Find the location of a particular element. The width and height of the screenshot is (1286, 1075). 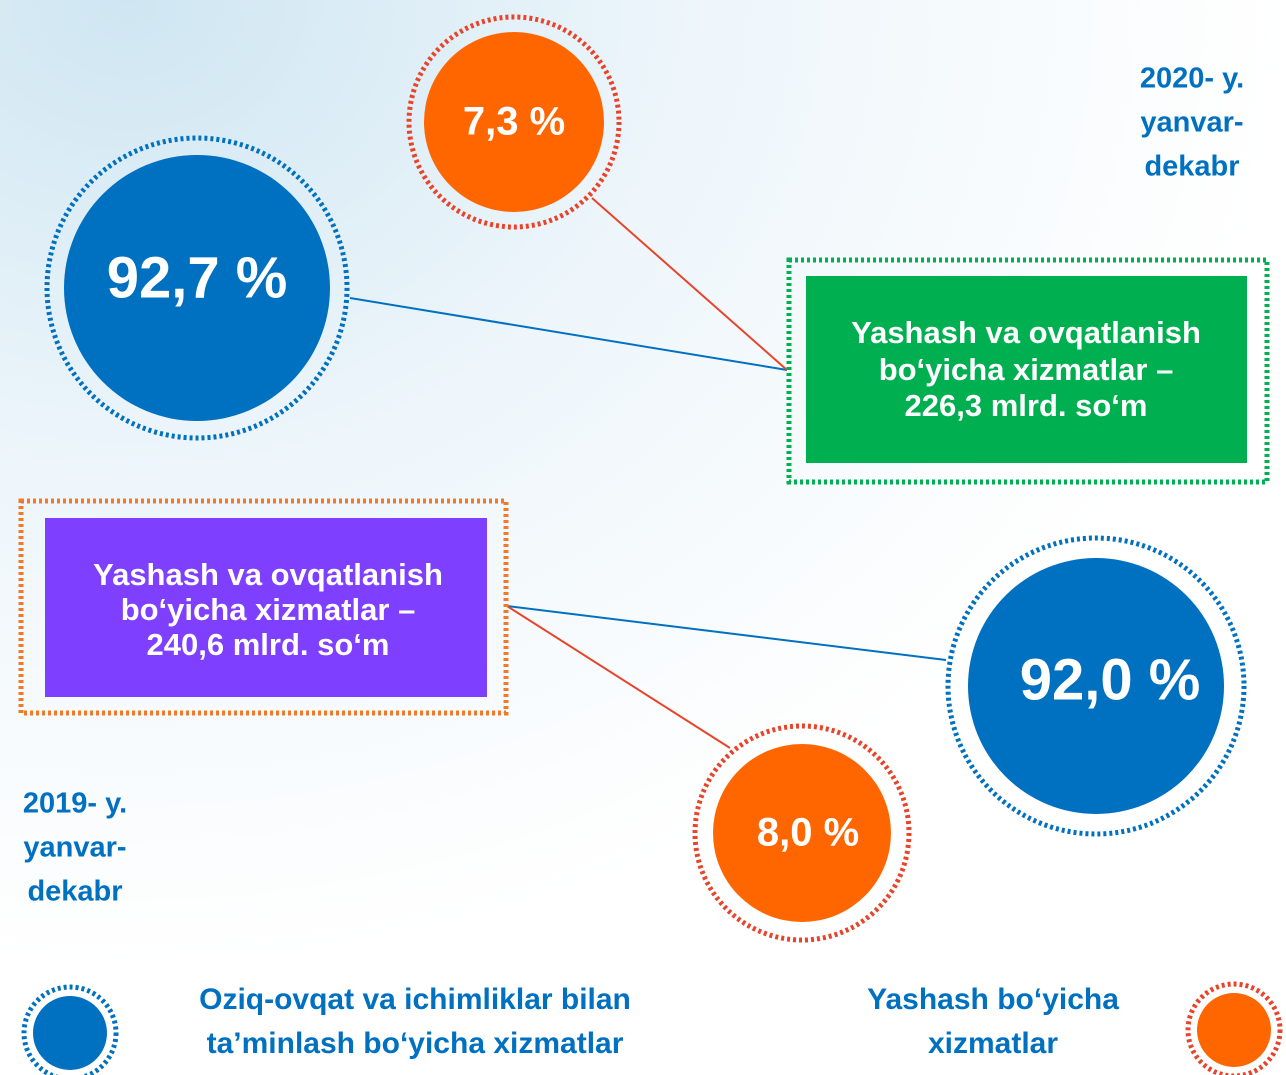

circle-label: 8,0 % is located at coordinates (808, 833).